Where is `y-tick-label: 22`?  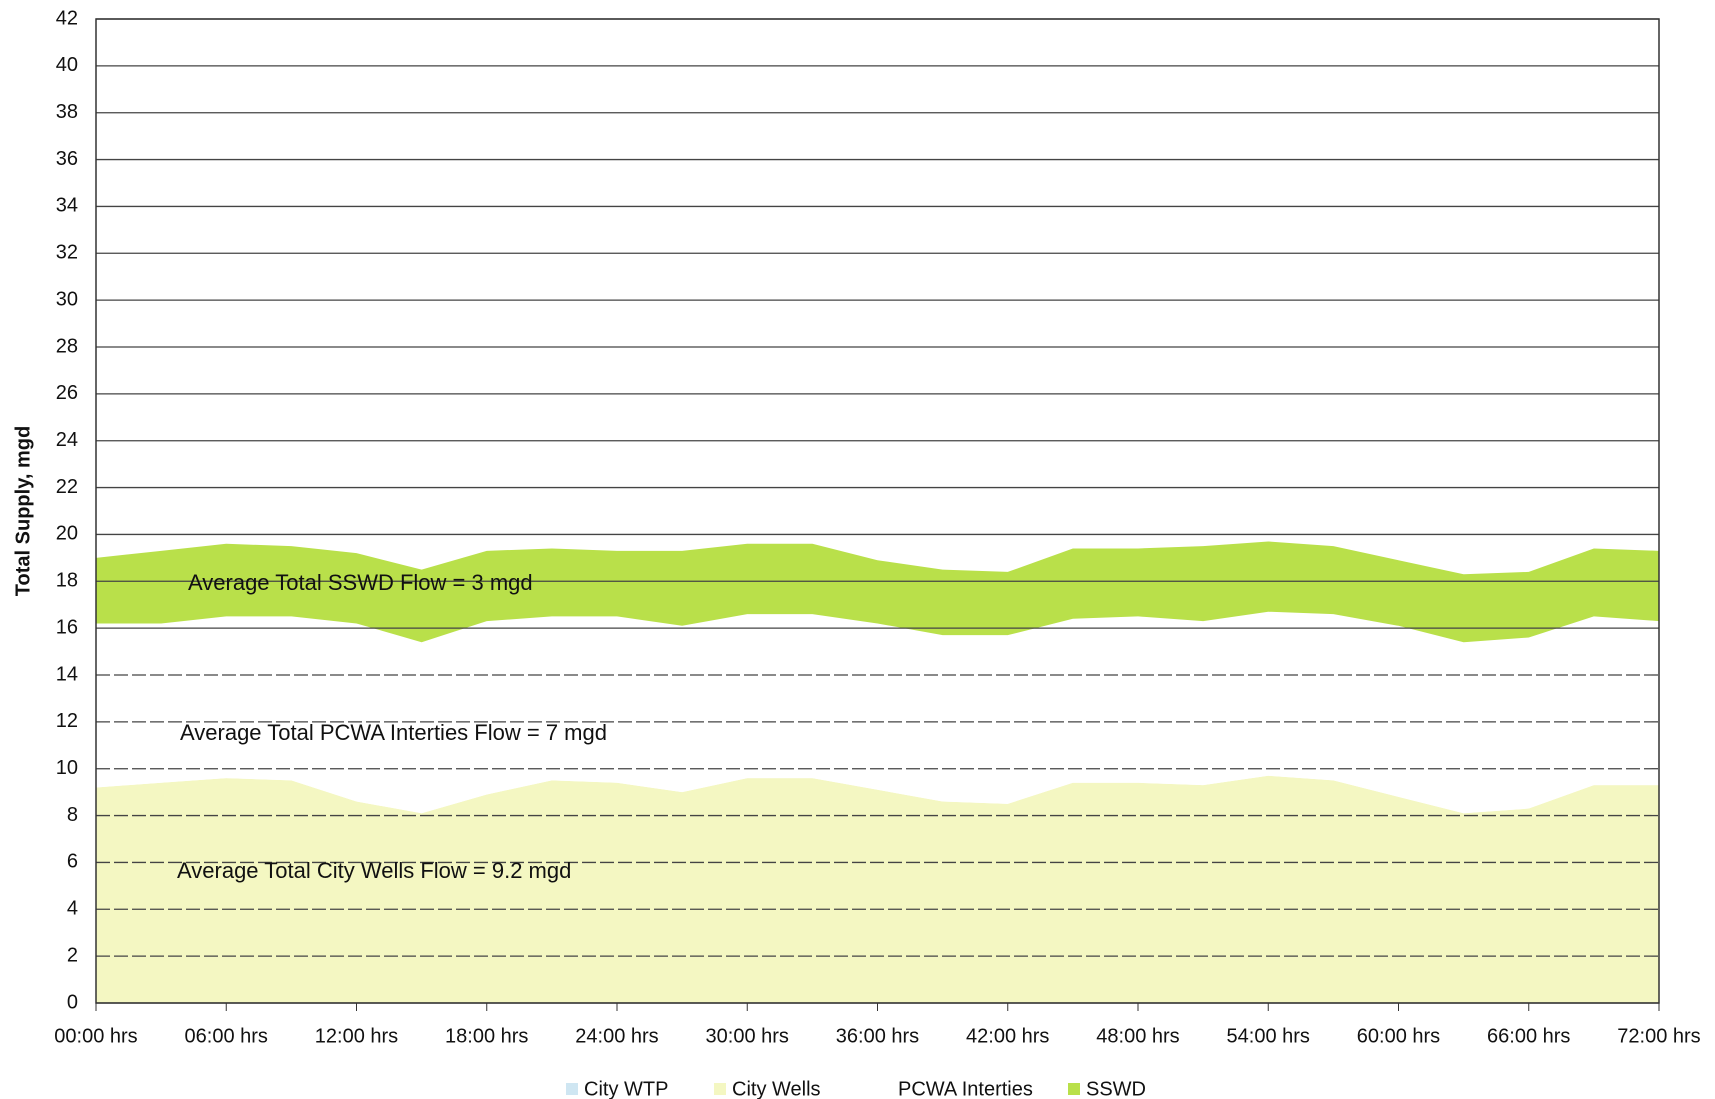 y-tick-label: 22 is located at coordinates (67, 487).